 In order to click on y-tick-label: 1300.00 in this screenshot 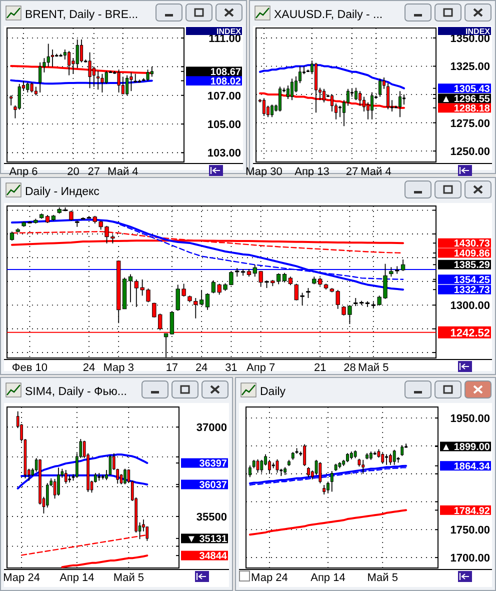, I will do `click(470, 306)`.